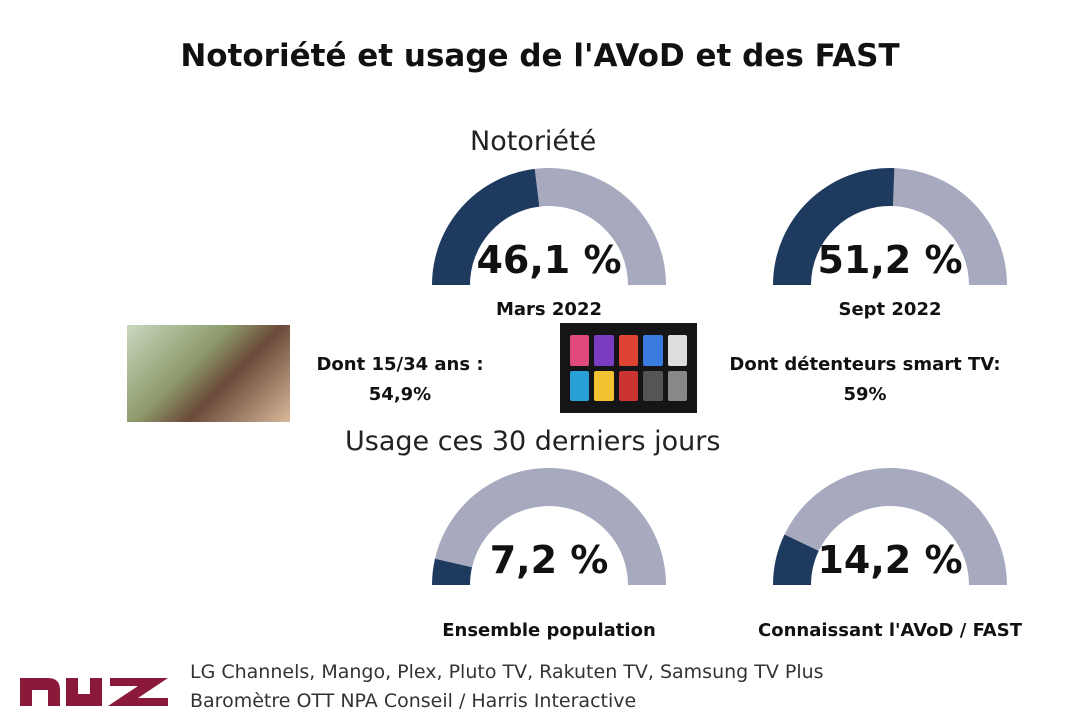  I want to click on smart-tv-image, so click(628, 368).